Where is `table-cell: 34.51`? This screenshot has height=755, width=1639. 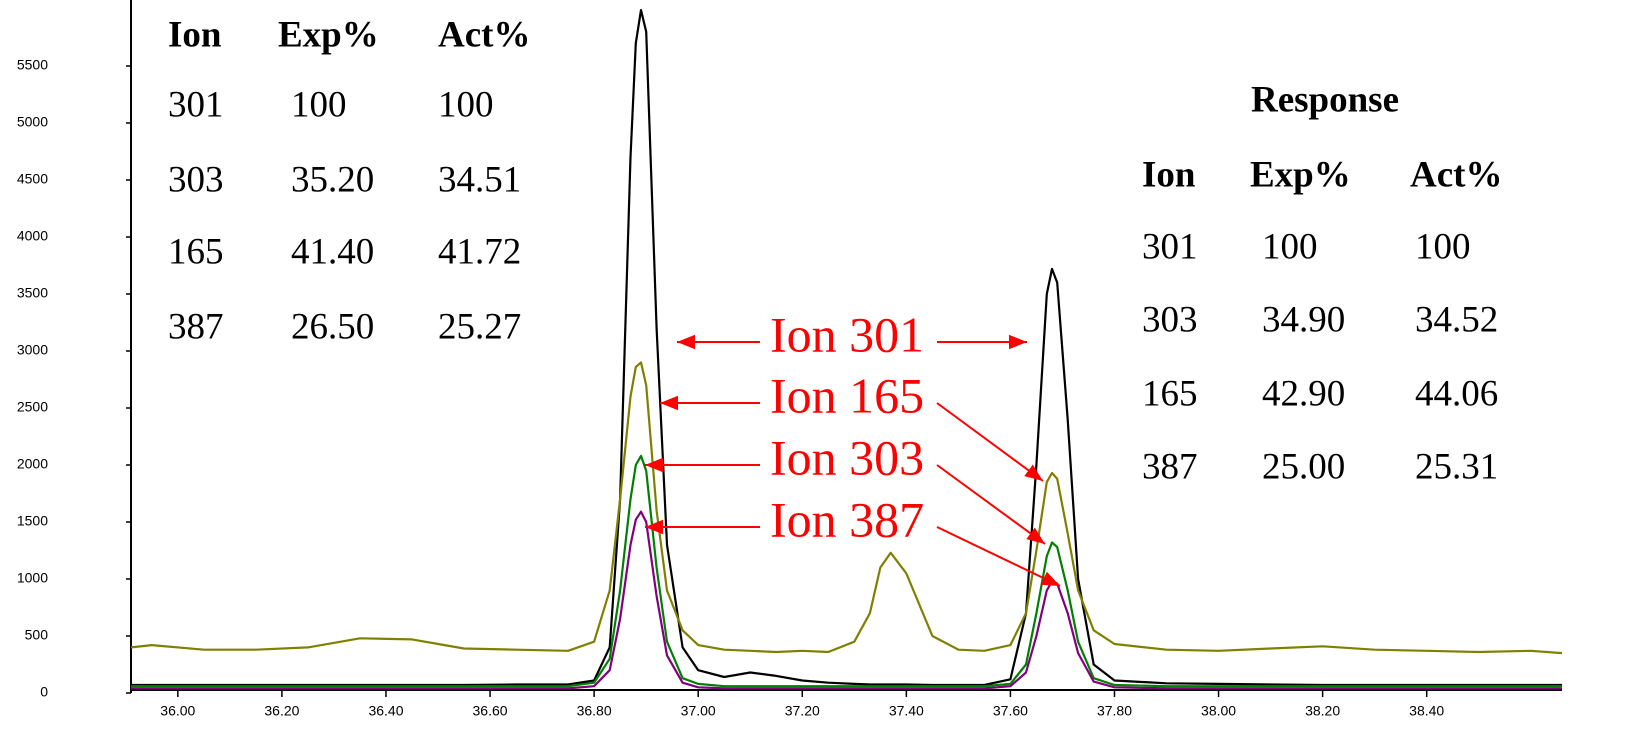
table-cell: 34.51 is located at coordinates (479, 179).